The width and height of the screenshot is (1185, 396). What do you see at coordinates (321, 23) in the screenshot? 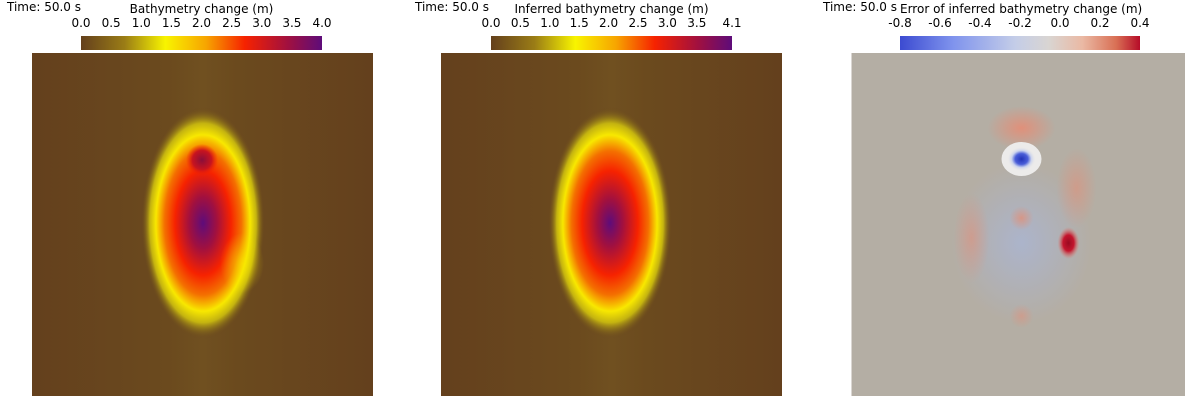
I see `tick-label: 4.0` at bounding box center [321, 23].